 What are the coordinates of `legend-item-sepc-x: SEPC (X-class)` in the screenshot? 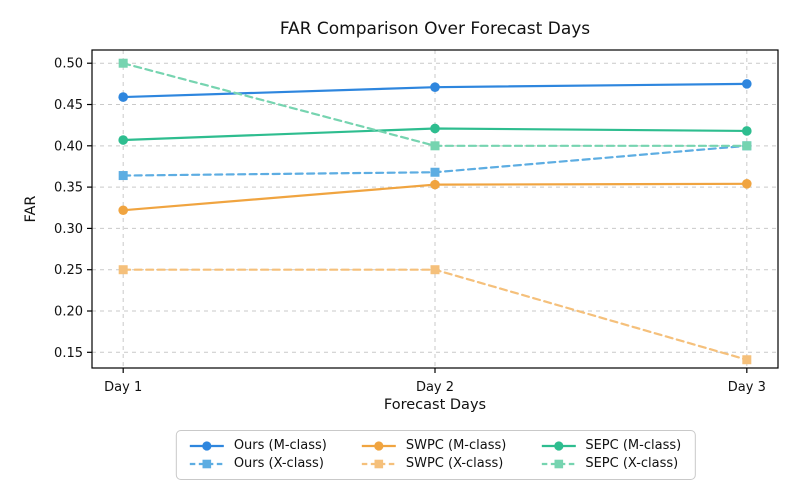 It's located at (610, 463).